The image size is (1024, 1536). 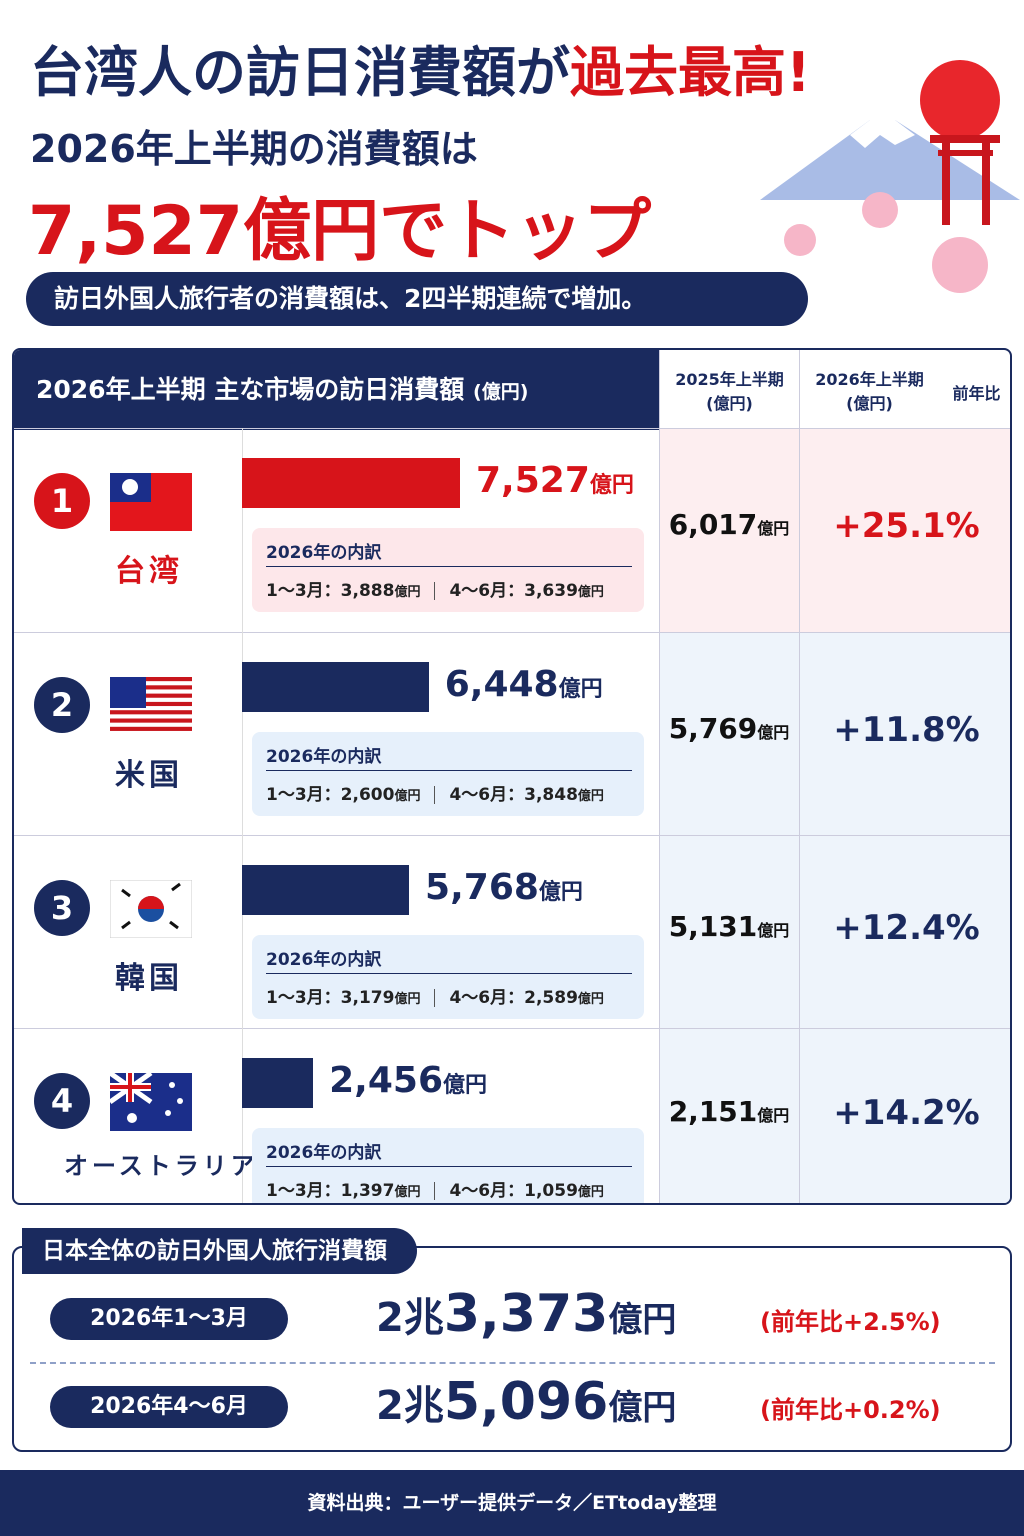 What do you see at coordinates (512, 1363) in the screenshot?
I see `divider` at bounding box center [512, 1363].